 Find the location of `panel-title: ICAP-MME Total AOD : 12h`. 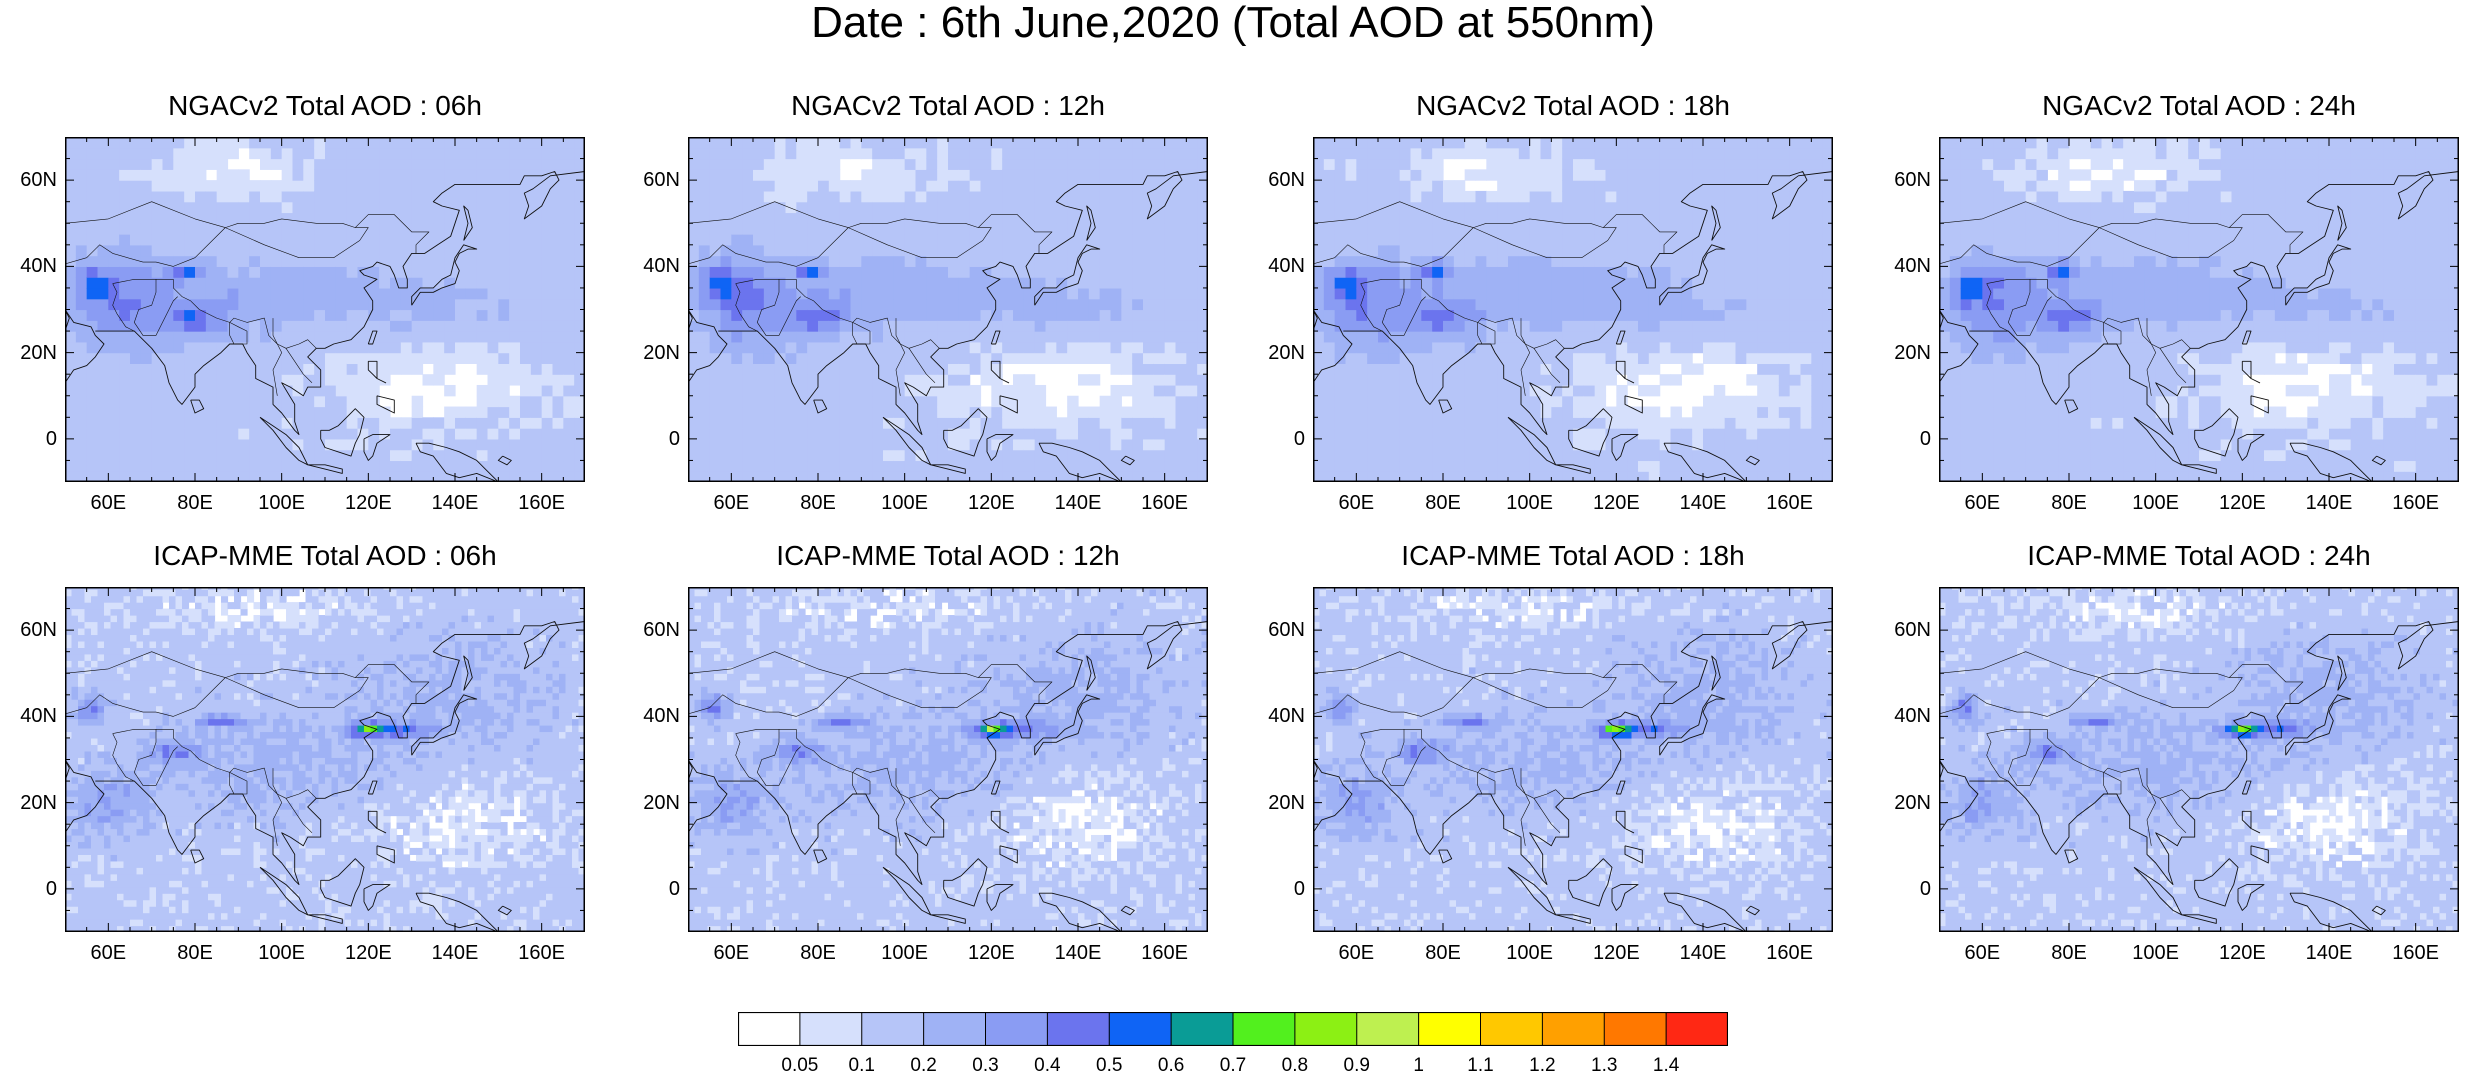

panel-title: ICAP-MME Total AOD : 12h is located at coordinates (948, 556).